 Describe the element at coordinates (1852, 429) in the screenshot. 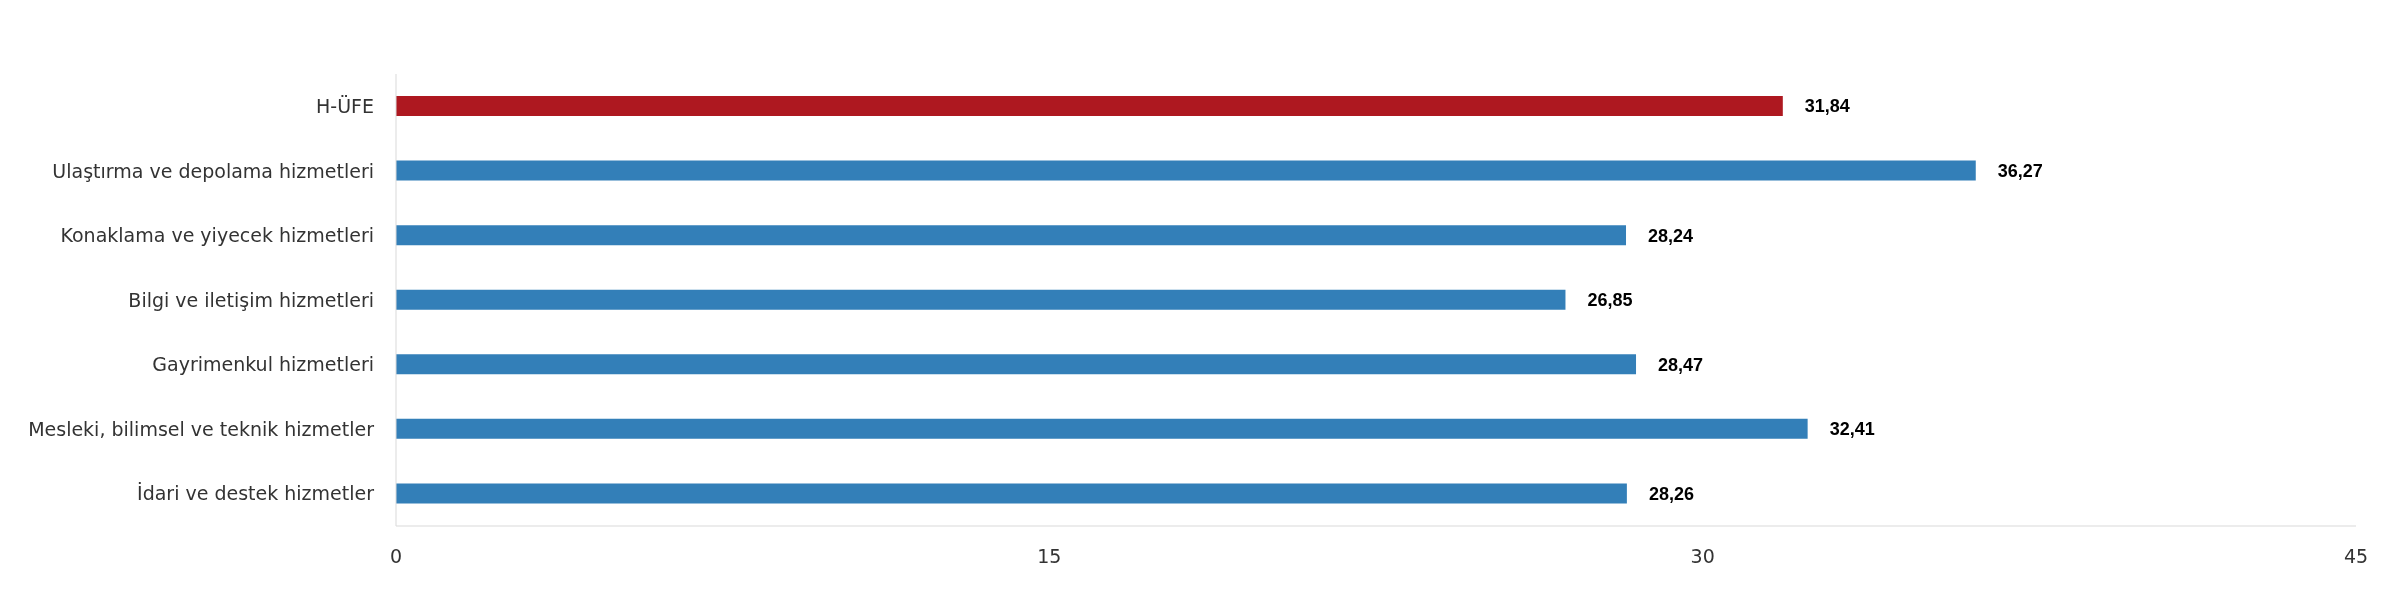

I see `data-label: 32,41` at that location.